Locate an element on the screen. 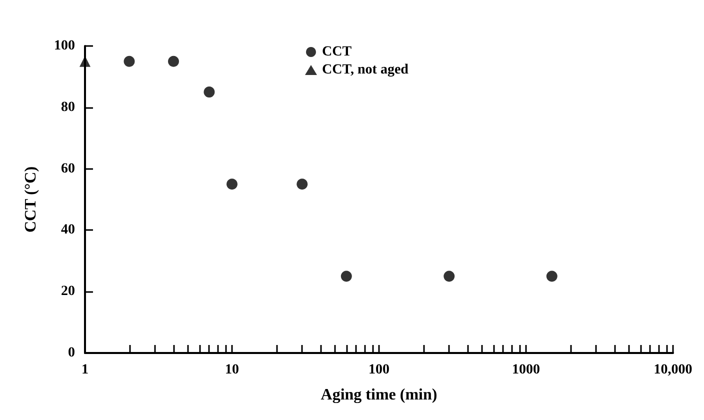 This screenshot has width=704, height=420. y-tick-label: 40 is located at coordinates (68, 230).